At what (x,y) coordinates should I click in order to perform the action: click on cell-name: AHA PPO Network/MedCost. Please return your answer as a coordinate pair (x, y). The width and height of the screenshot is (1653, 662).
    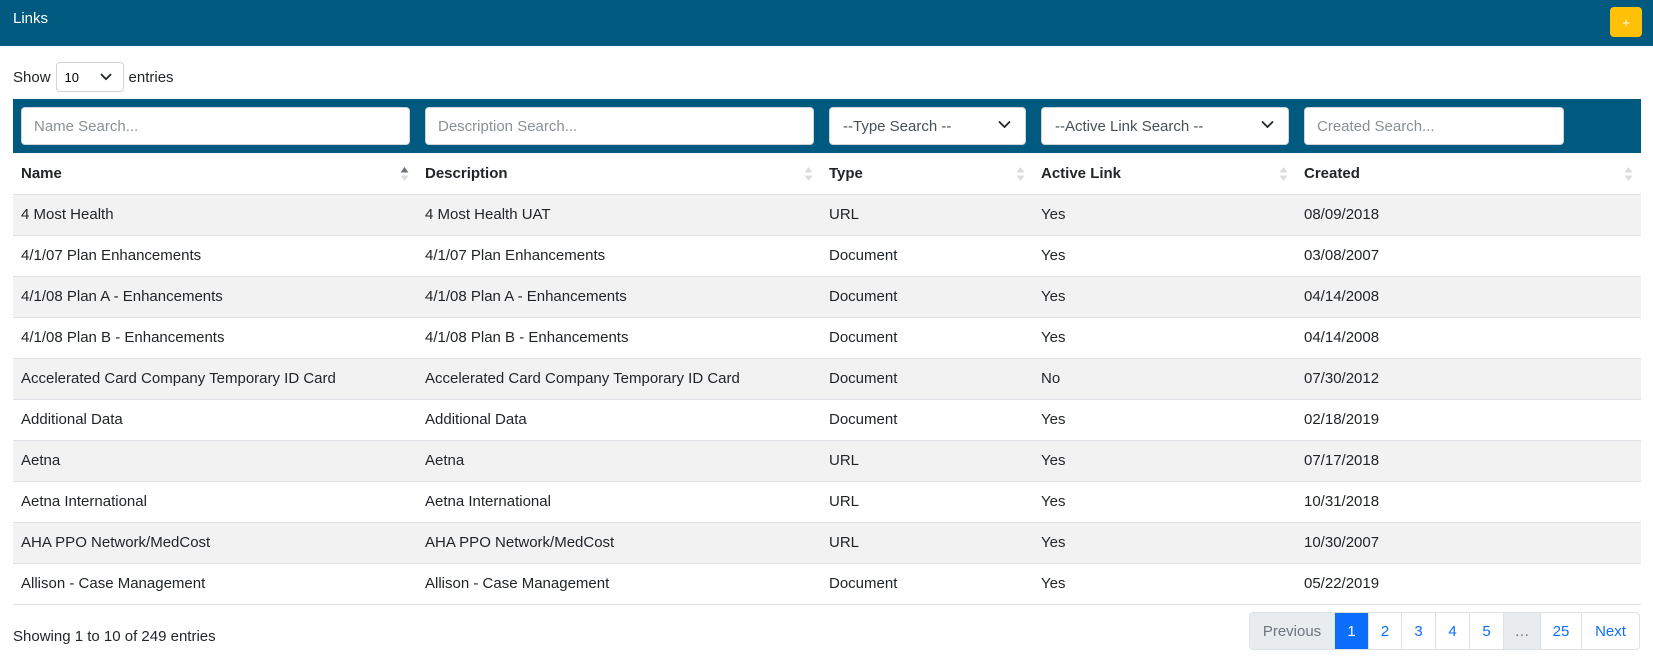
    Looking at the image, I should click on (215, 543).